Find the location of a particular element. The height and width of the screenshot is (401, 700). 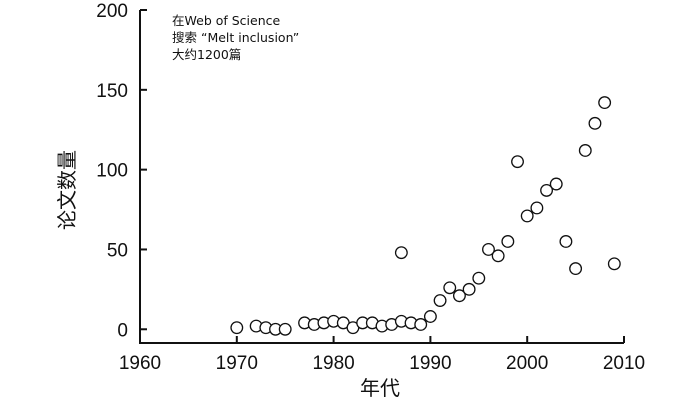

x-tick-label: 2000 is located at coordinates (527, 363).